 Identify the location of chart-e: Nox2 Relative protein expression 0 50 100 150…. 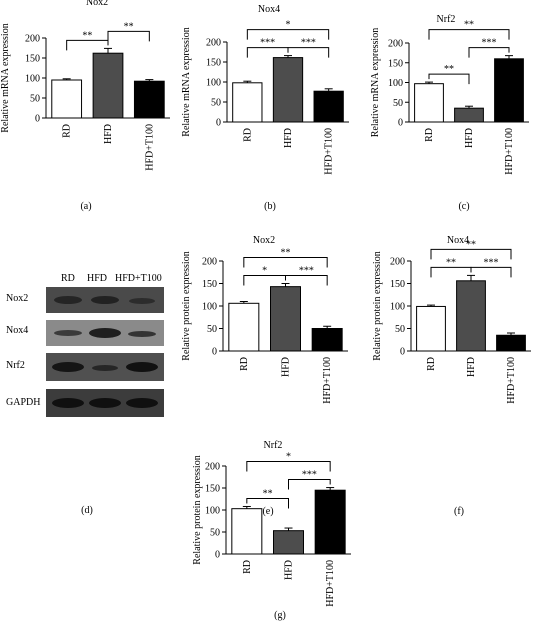
(264, 376).